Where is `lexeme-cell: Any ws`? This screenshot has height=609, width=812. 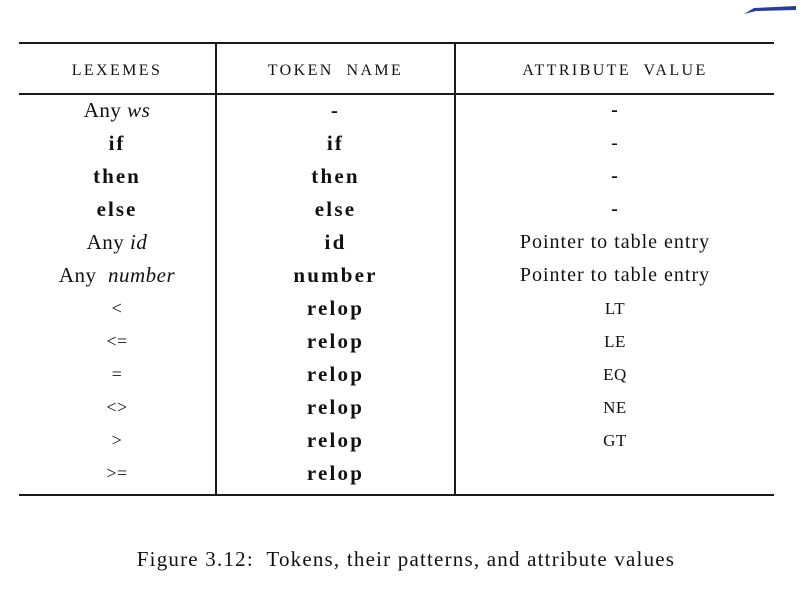 lexeme-cell: Any ws is located at coordinates (117, 110).